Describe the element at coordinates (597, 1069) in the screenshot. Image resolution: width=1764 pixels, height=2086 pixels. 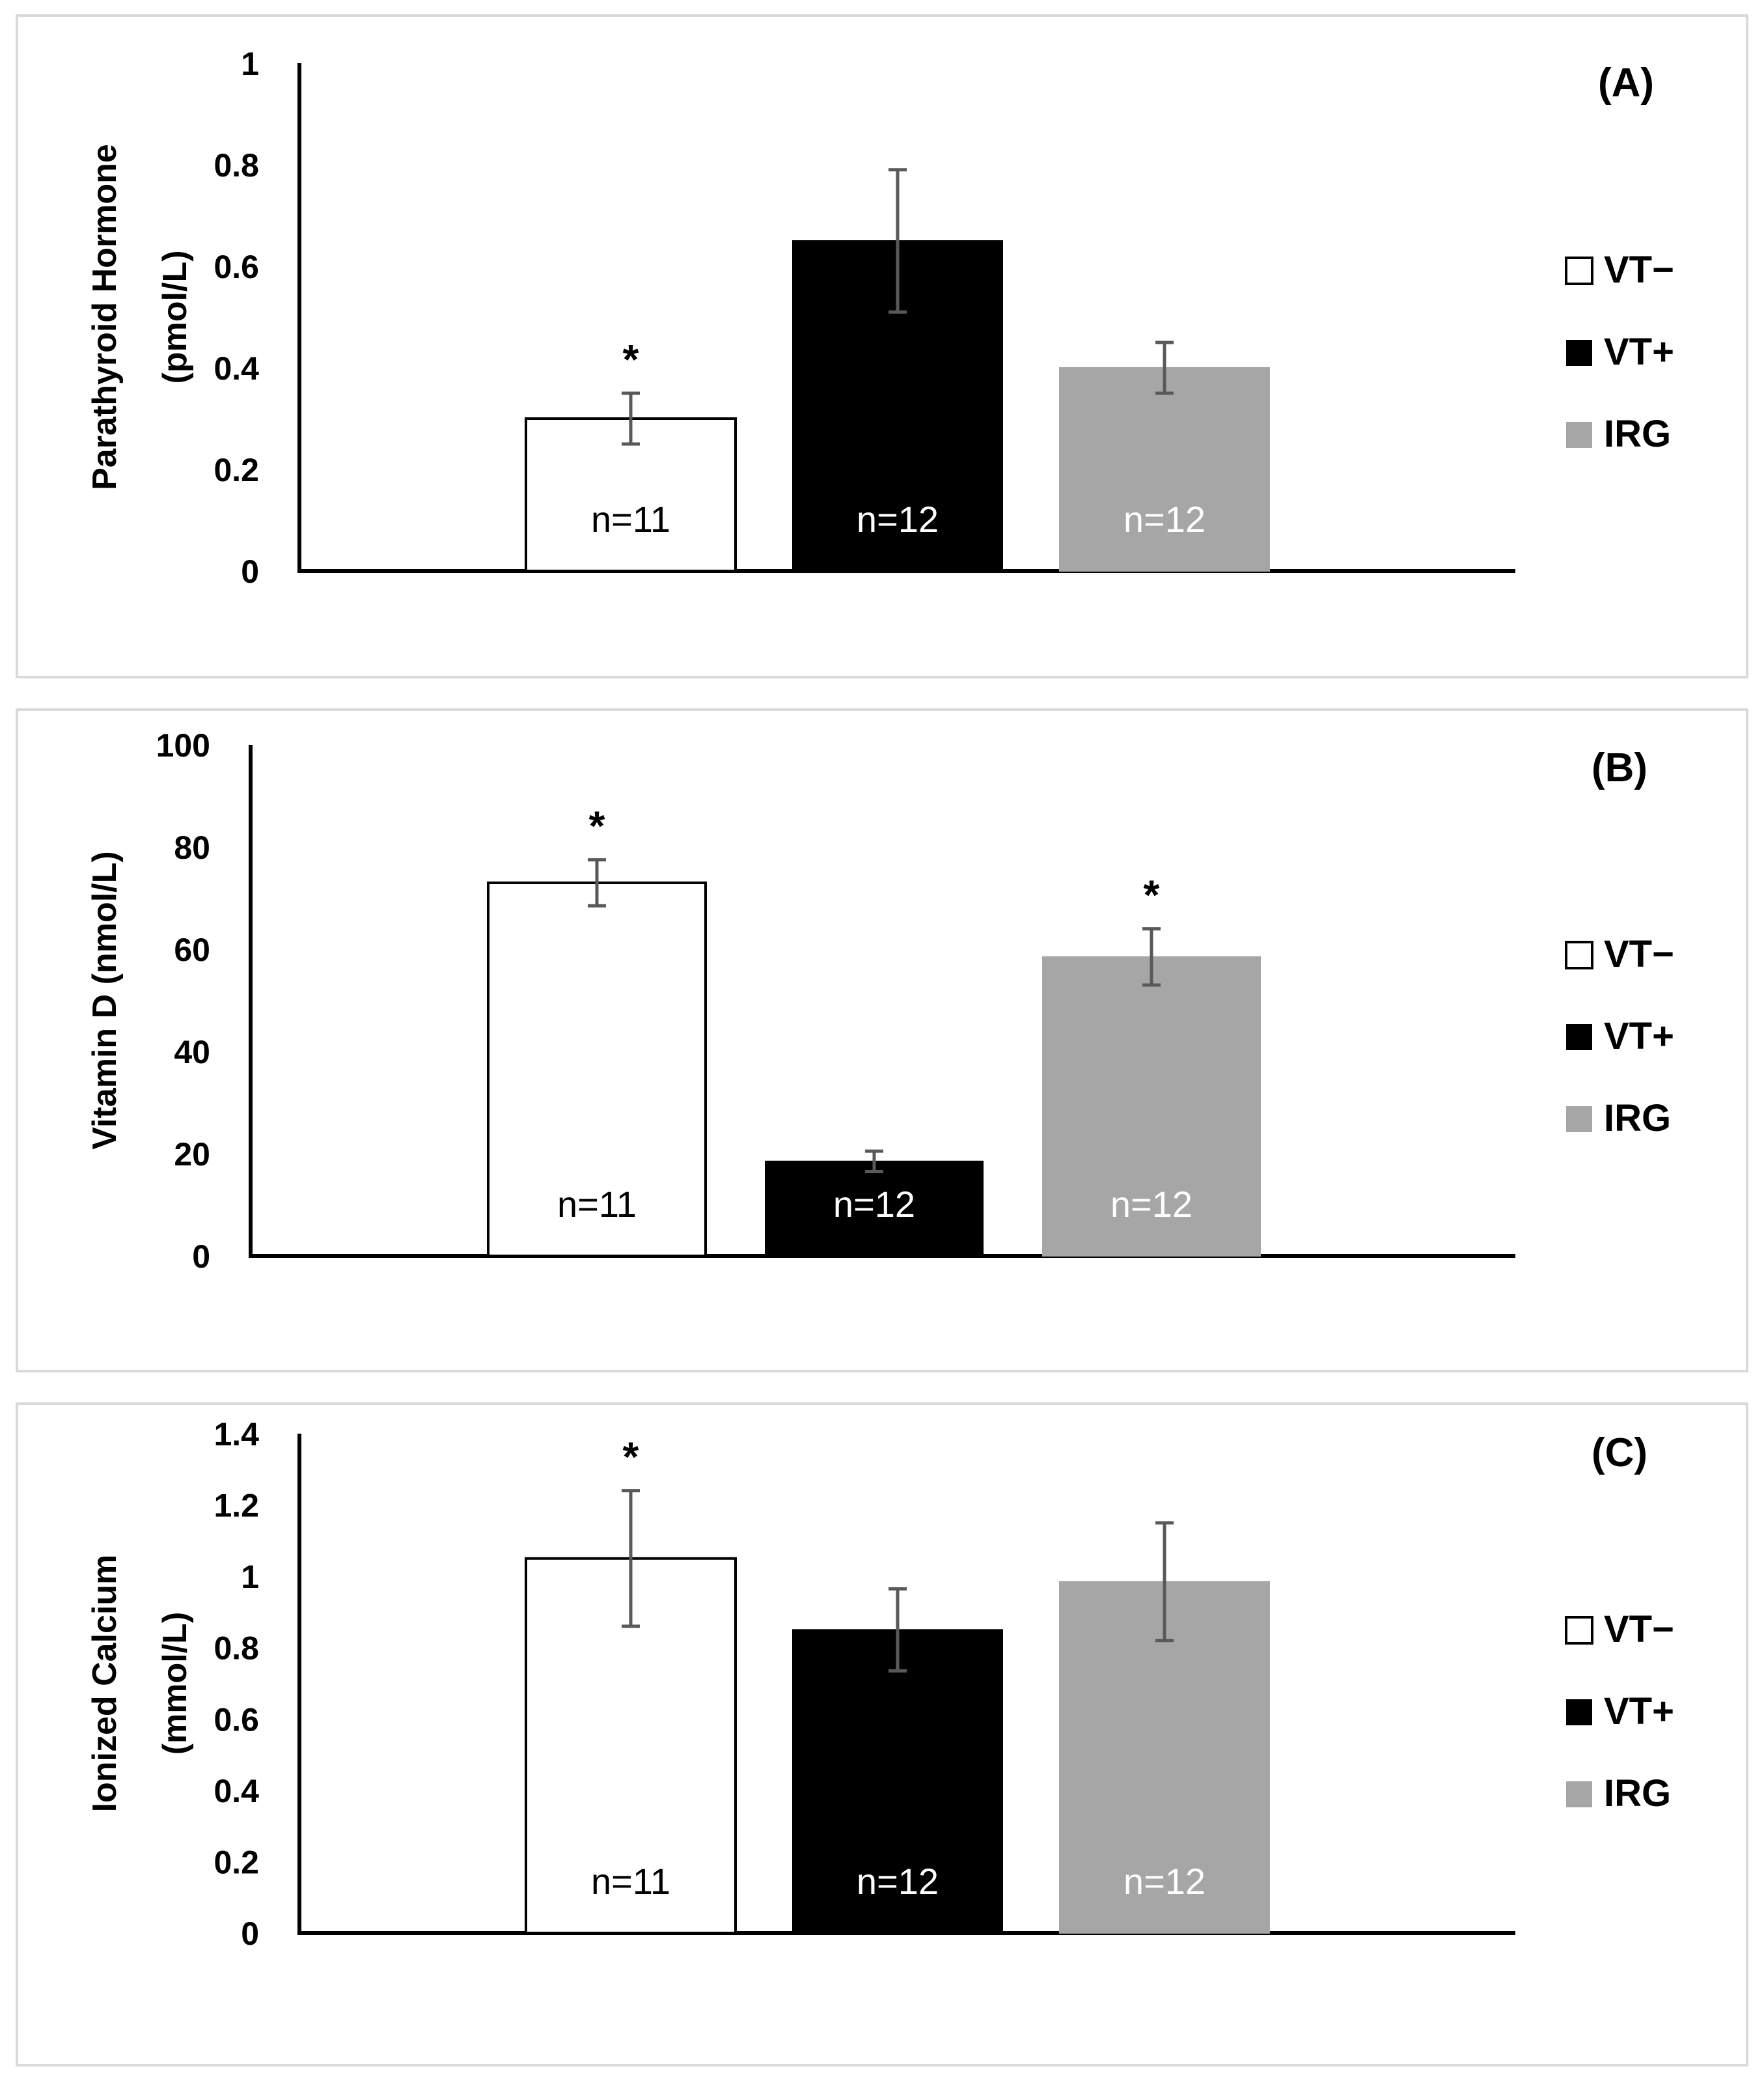
I see `bar-vt-minus` at that location.